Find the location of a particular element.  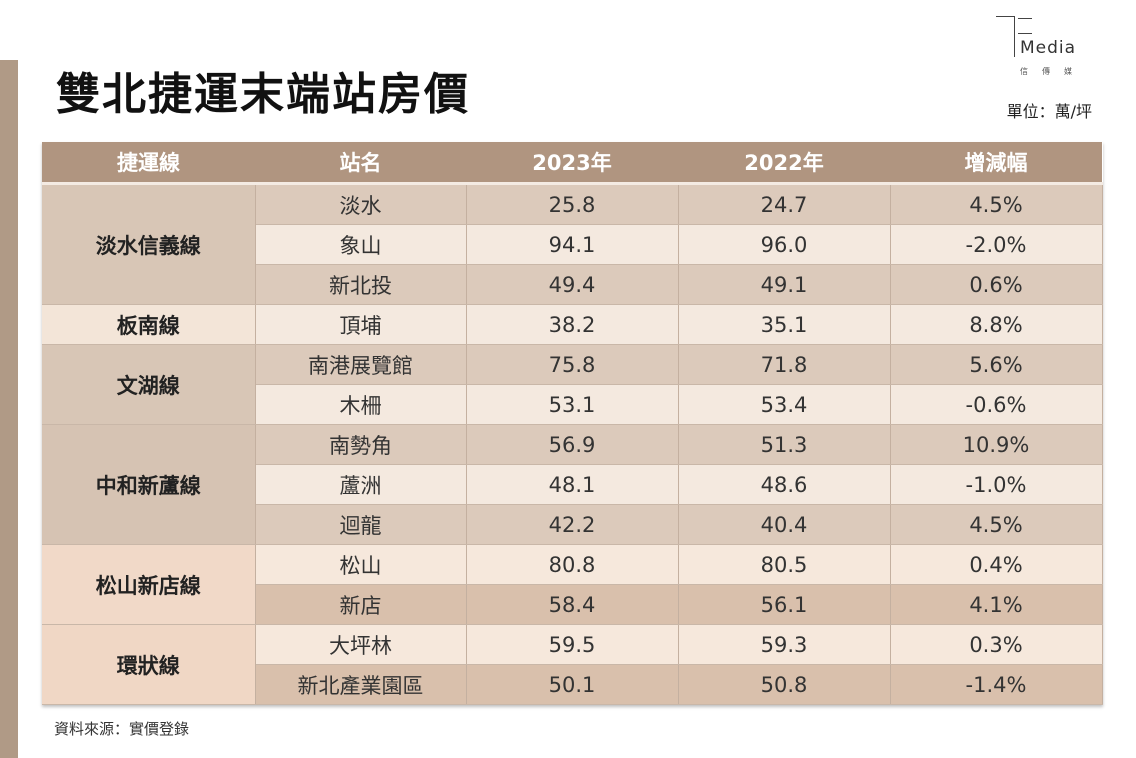

station-name: 頂埔 is located at coordinates (361, 324).